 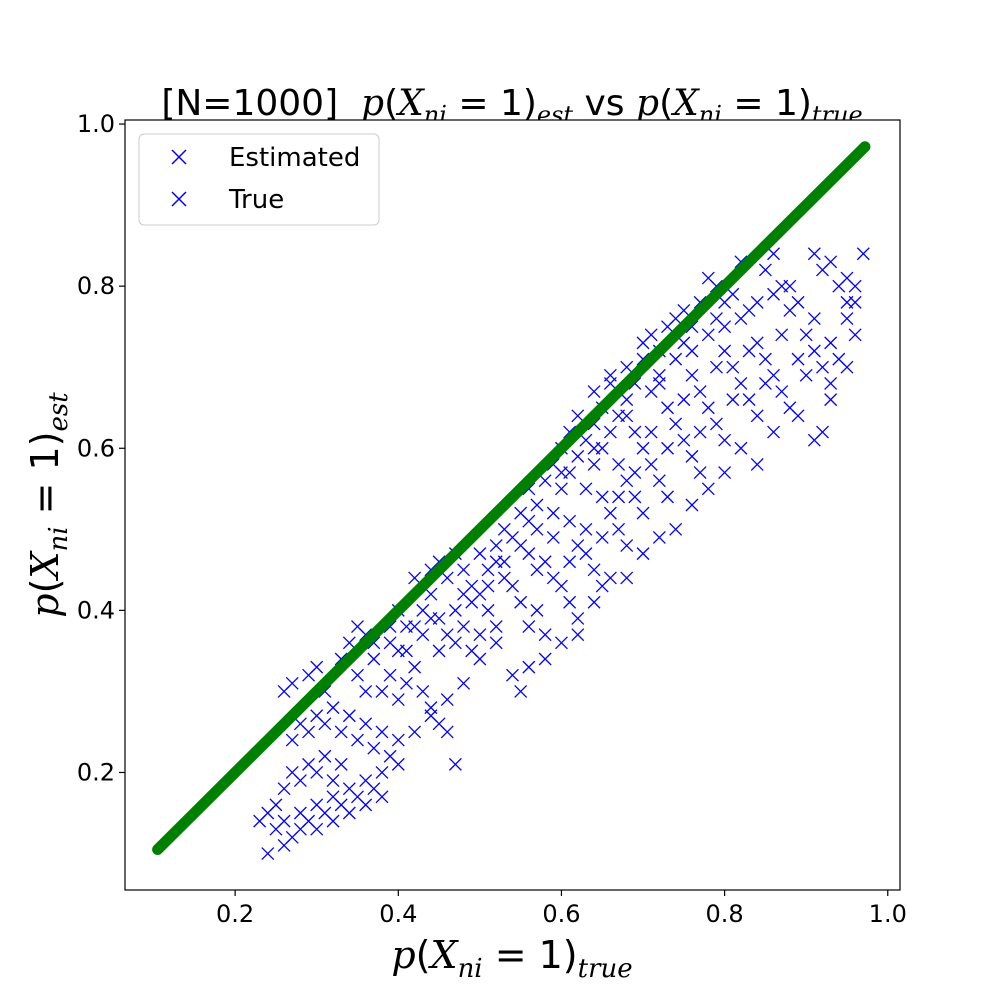 I want to click on legend-entry-true: True, so click(x=227, y=200).